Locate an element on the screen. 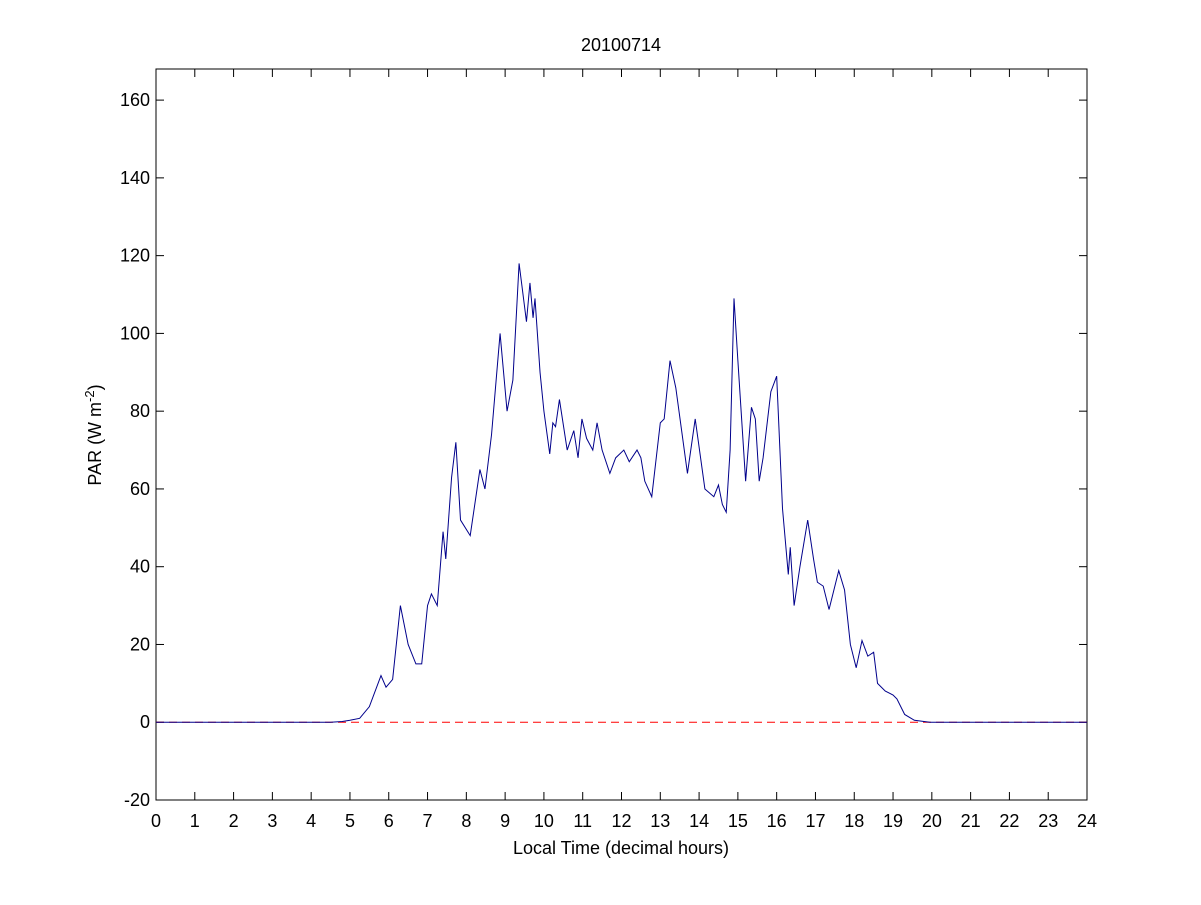 The height and width of the screenshot is (905, 1201). x-tick-label: 17 is located at coordinates (815, 821).